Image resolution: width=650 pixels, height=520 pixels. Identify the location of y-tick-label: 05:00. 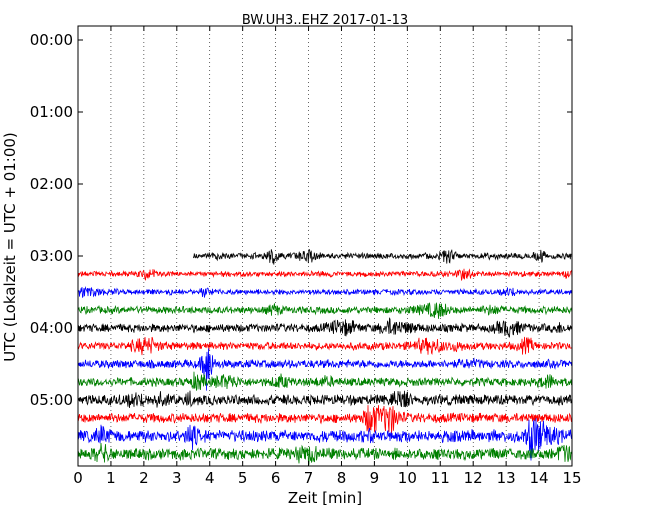
(51, 400).